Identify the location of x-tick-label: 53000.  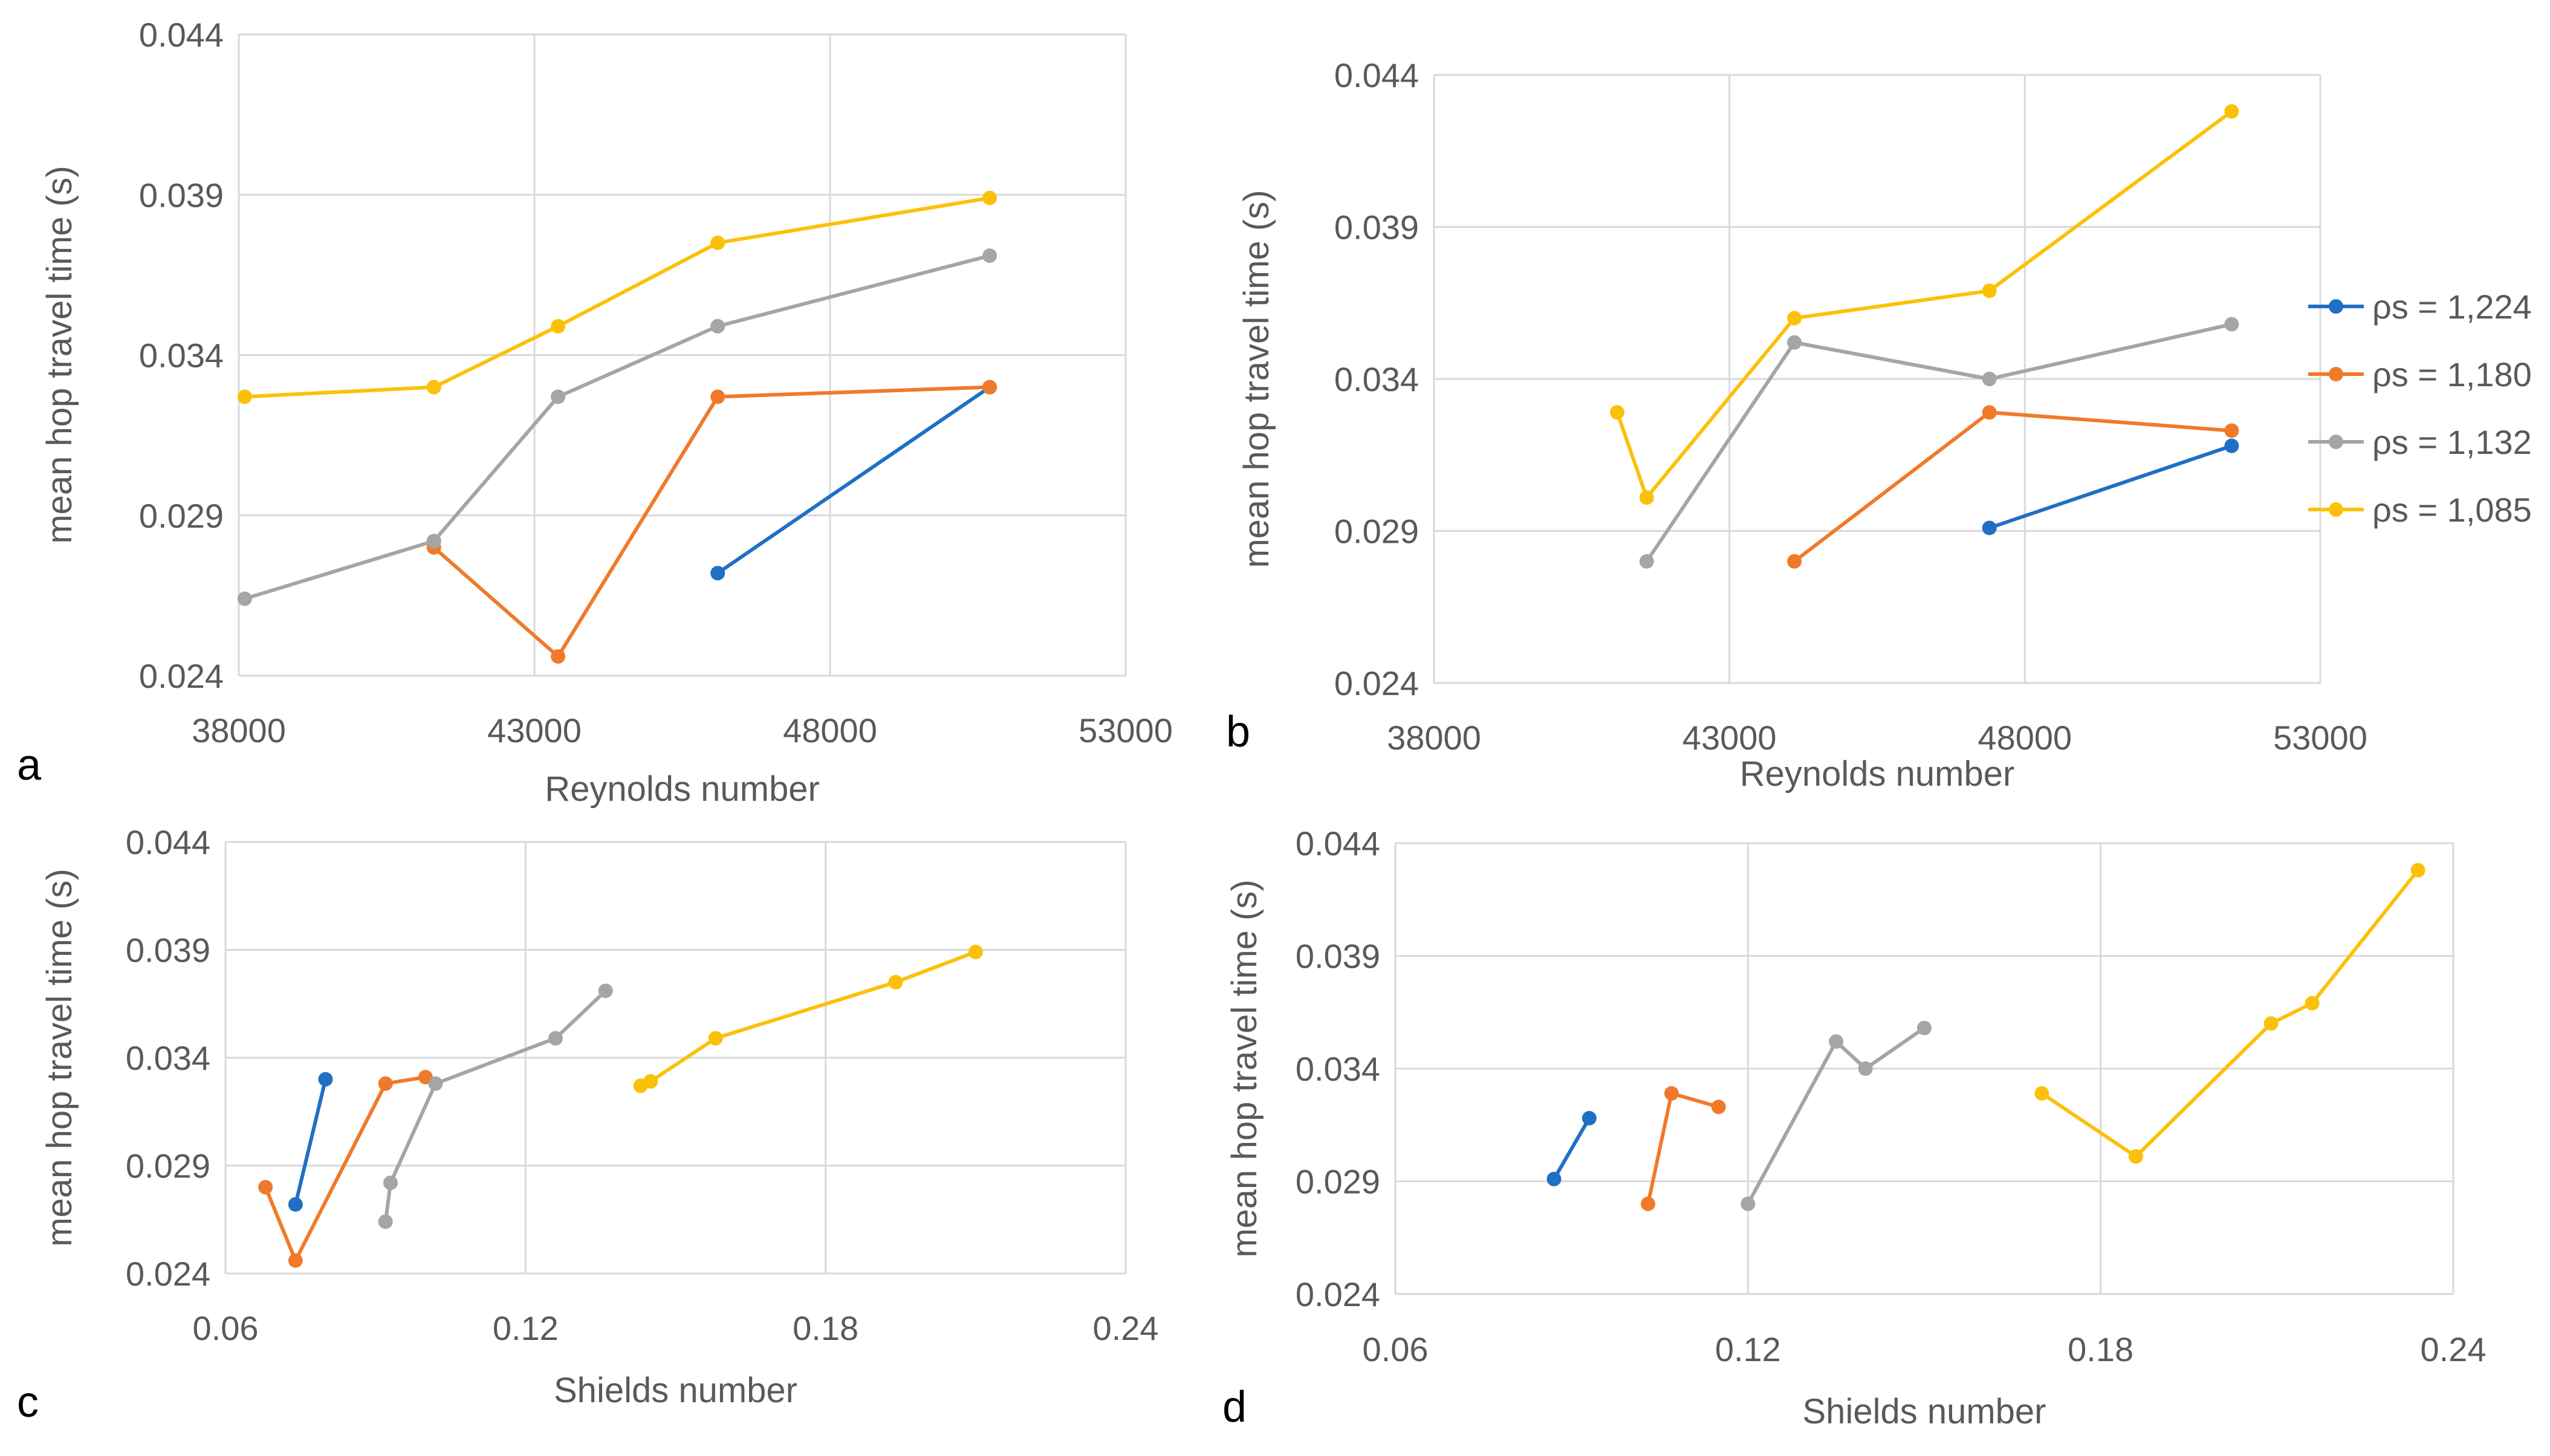
(2320, 738).